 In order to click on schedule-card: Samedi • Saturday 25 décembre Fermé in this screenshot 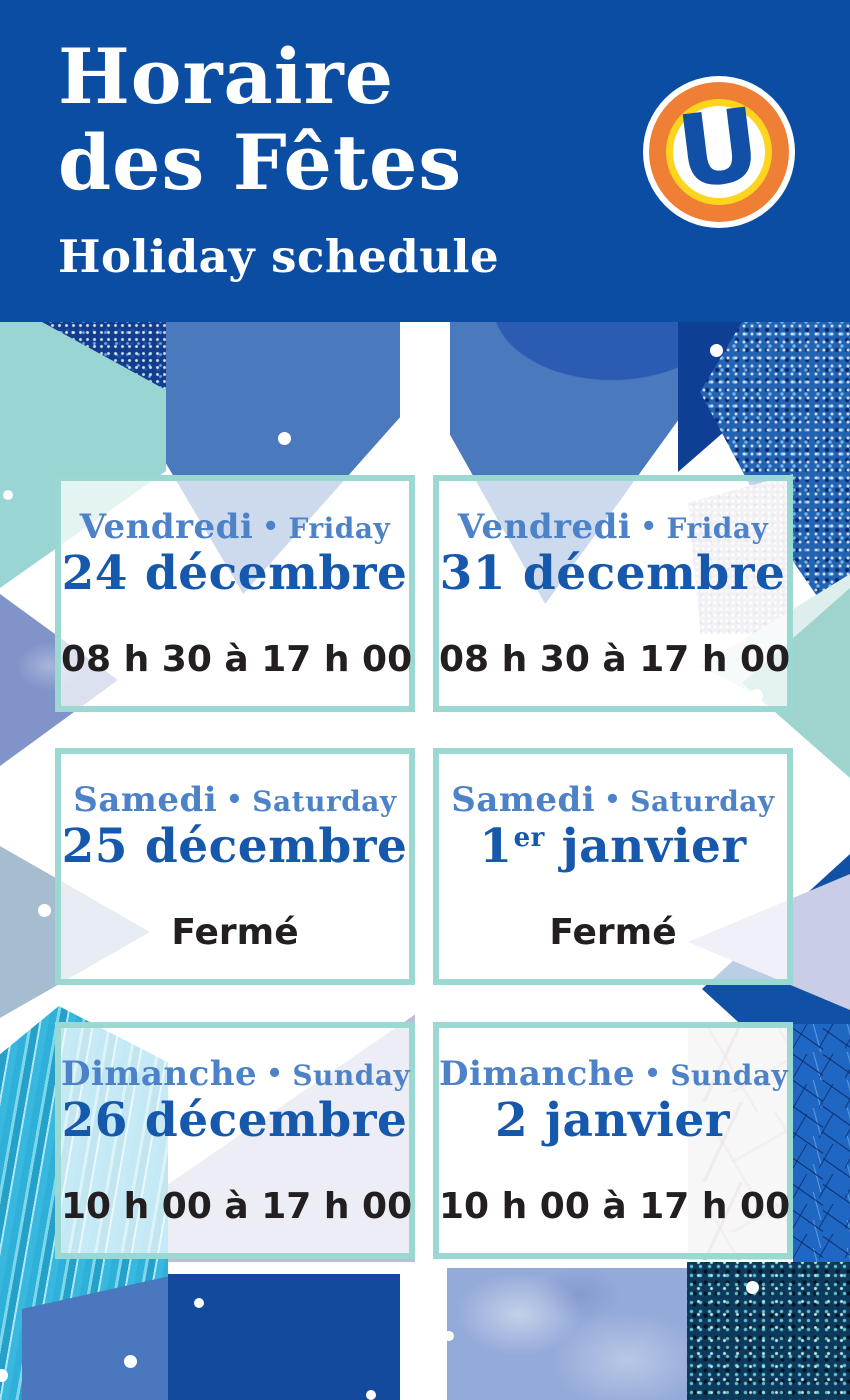, I will do `click(235, 866)`.